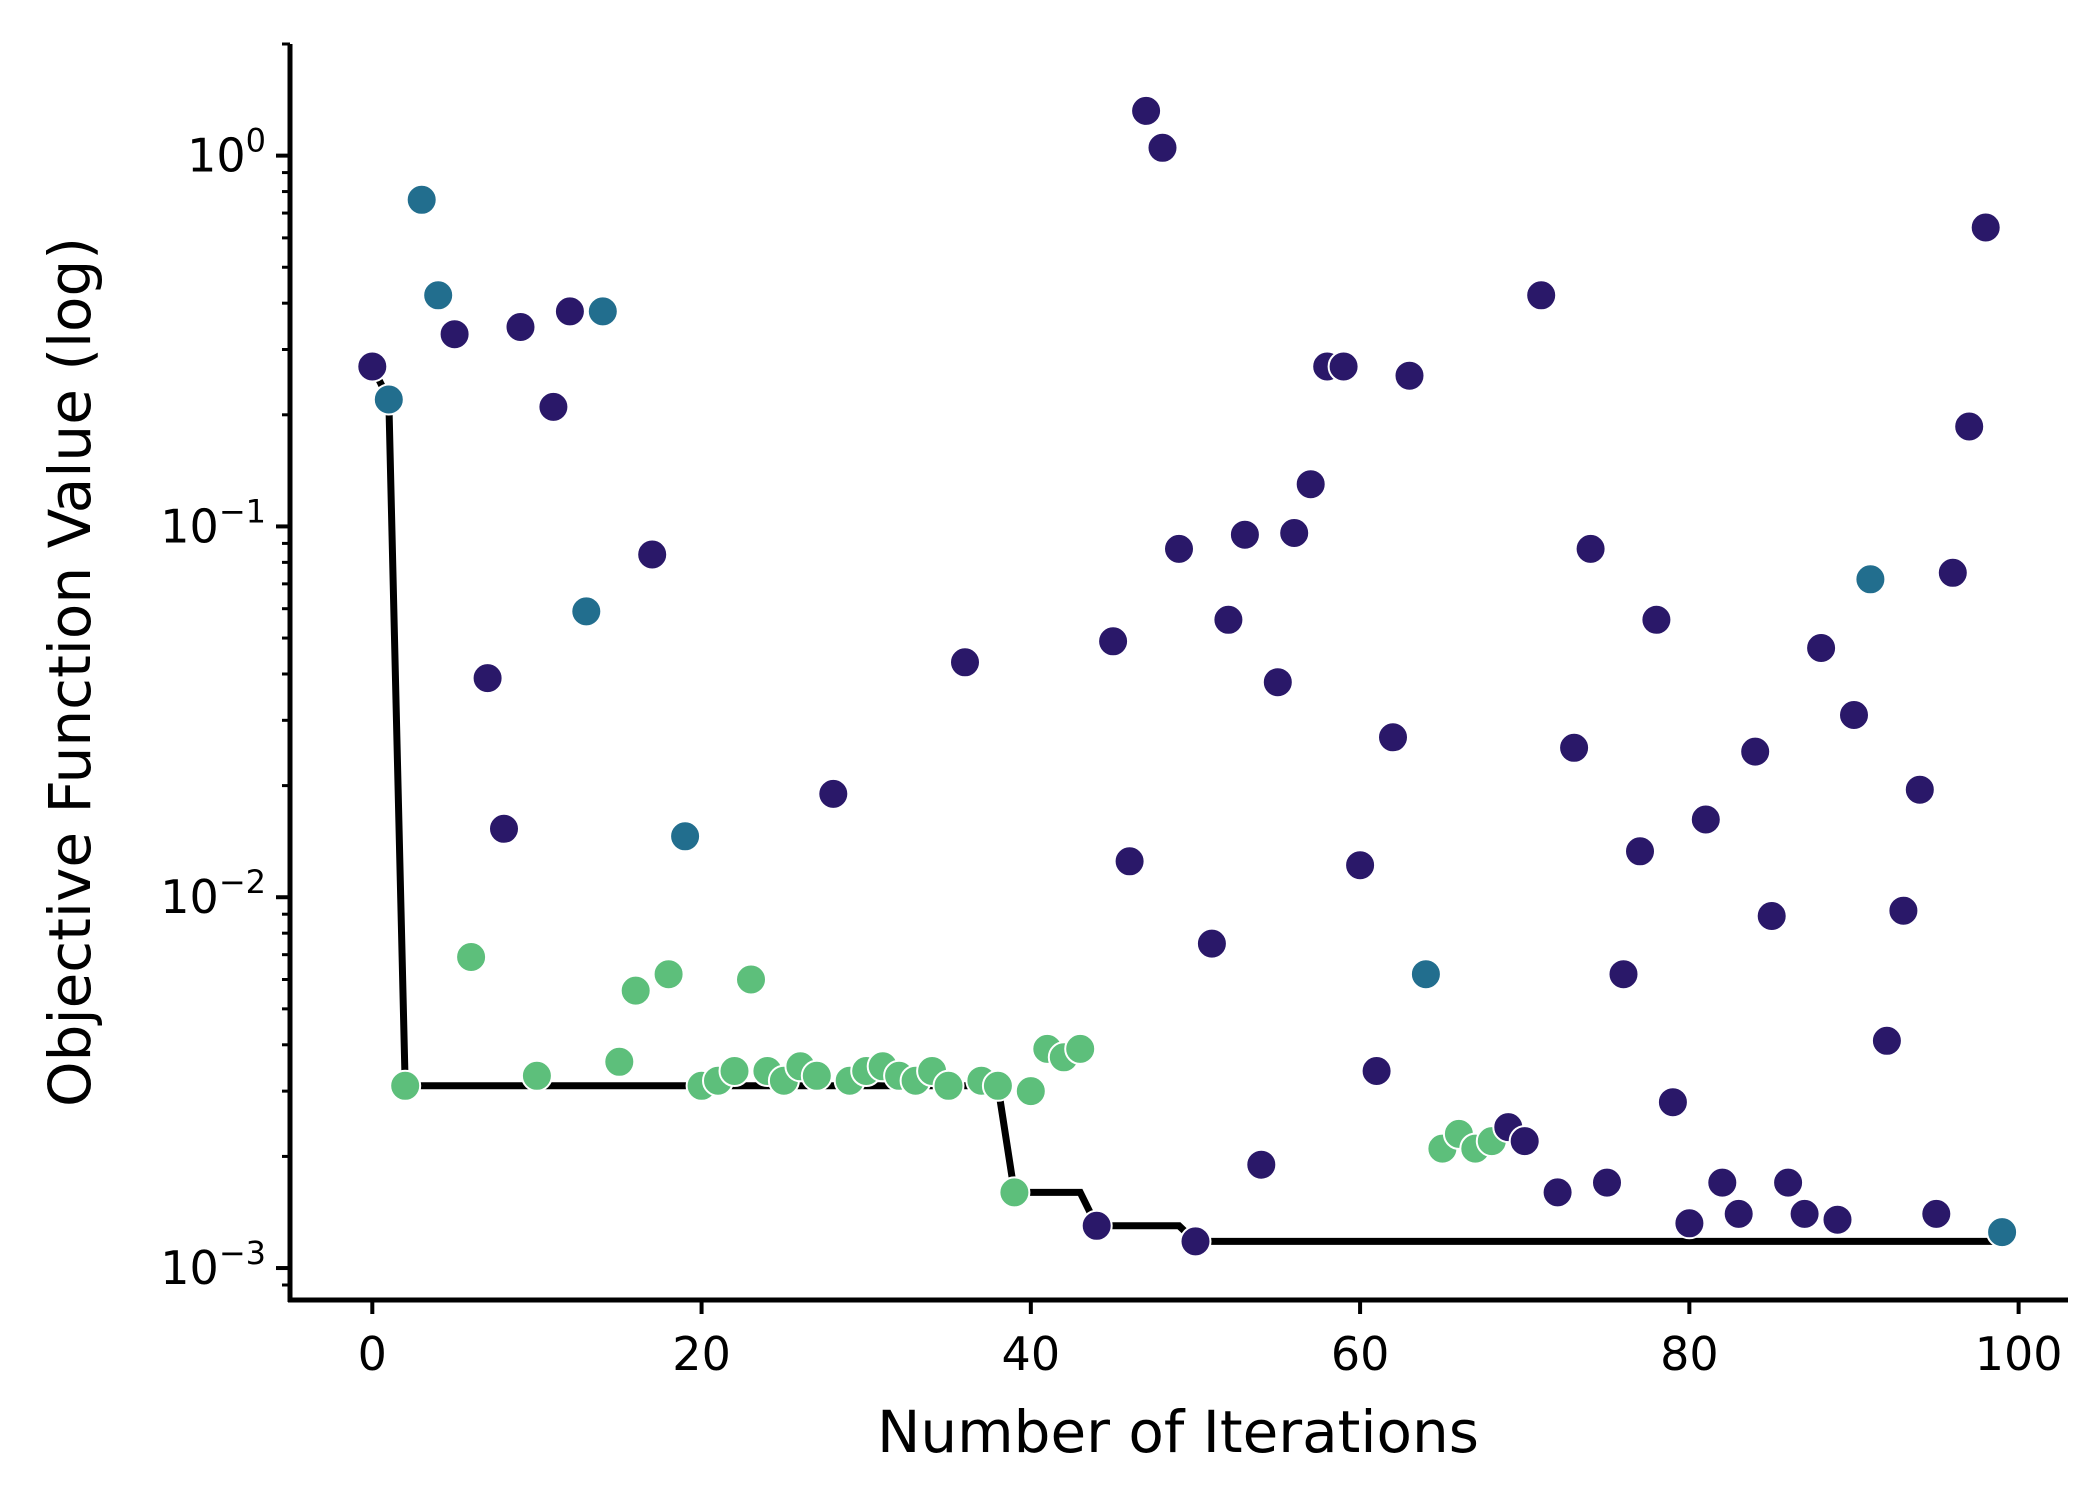 Image resolution: width=2100 pixels, height=1500 pixels. I want to click on x-tick-label: 20, so click(701, 1354).